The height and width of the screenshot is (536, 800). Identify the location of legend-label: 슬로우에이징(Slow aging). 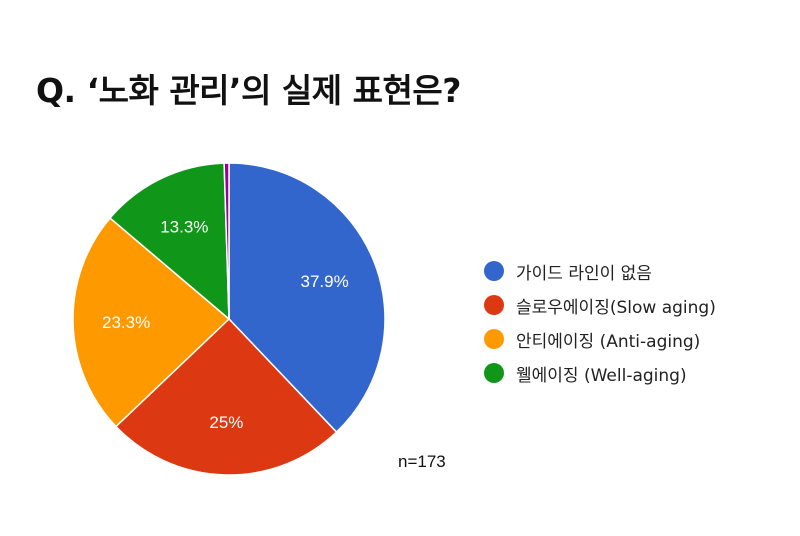
(616, 307).